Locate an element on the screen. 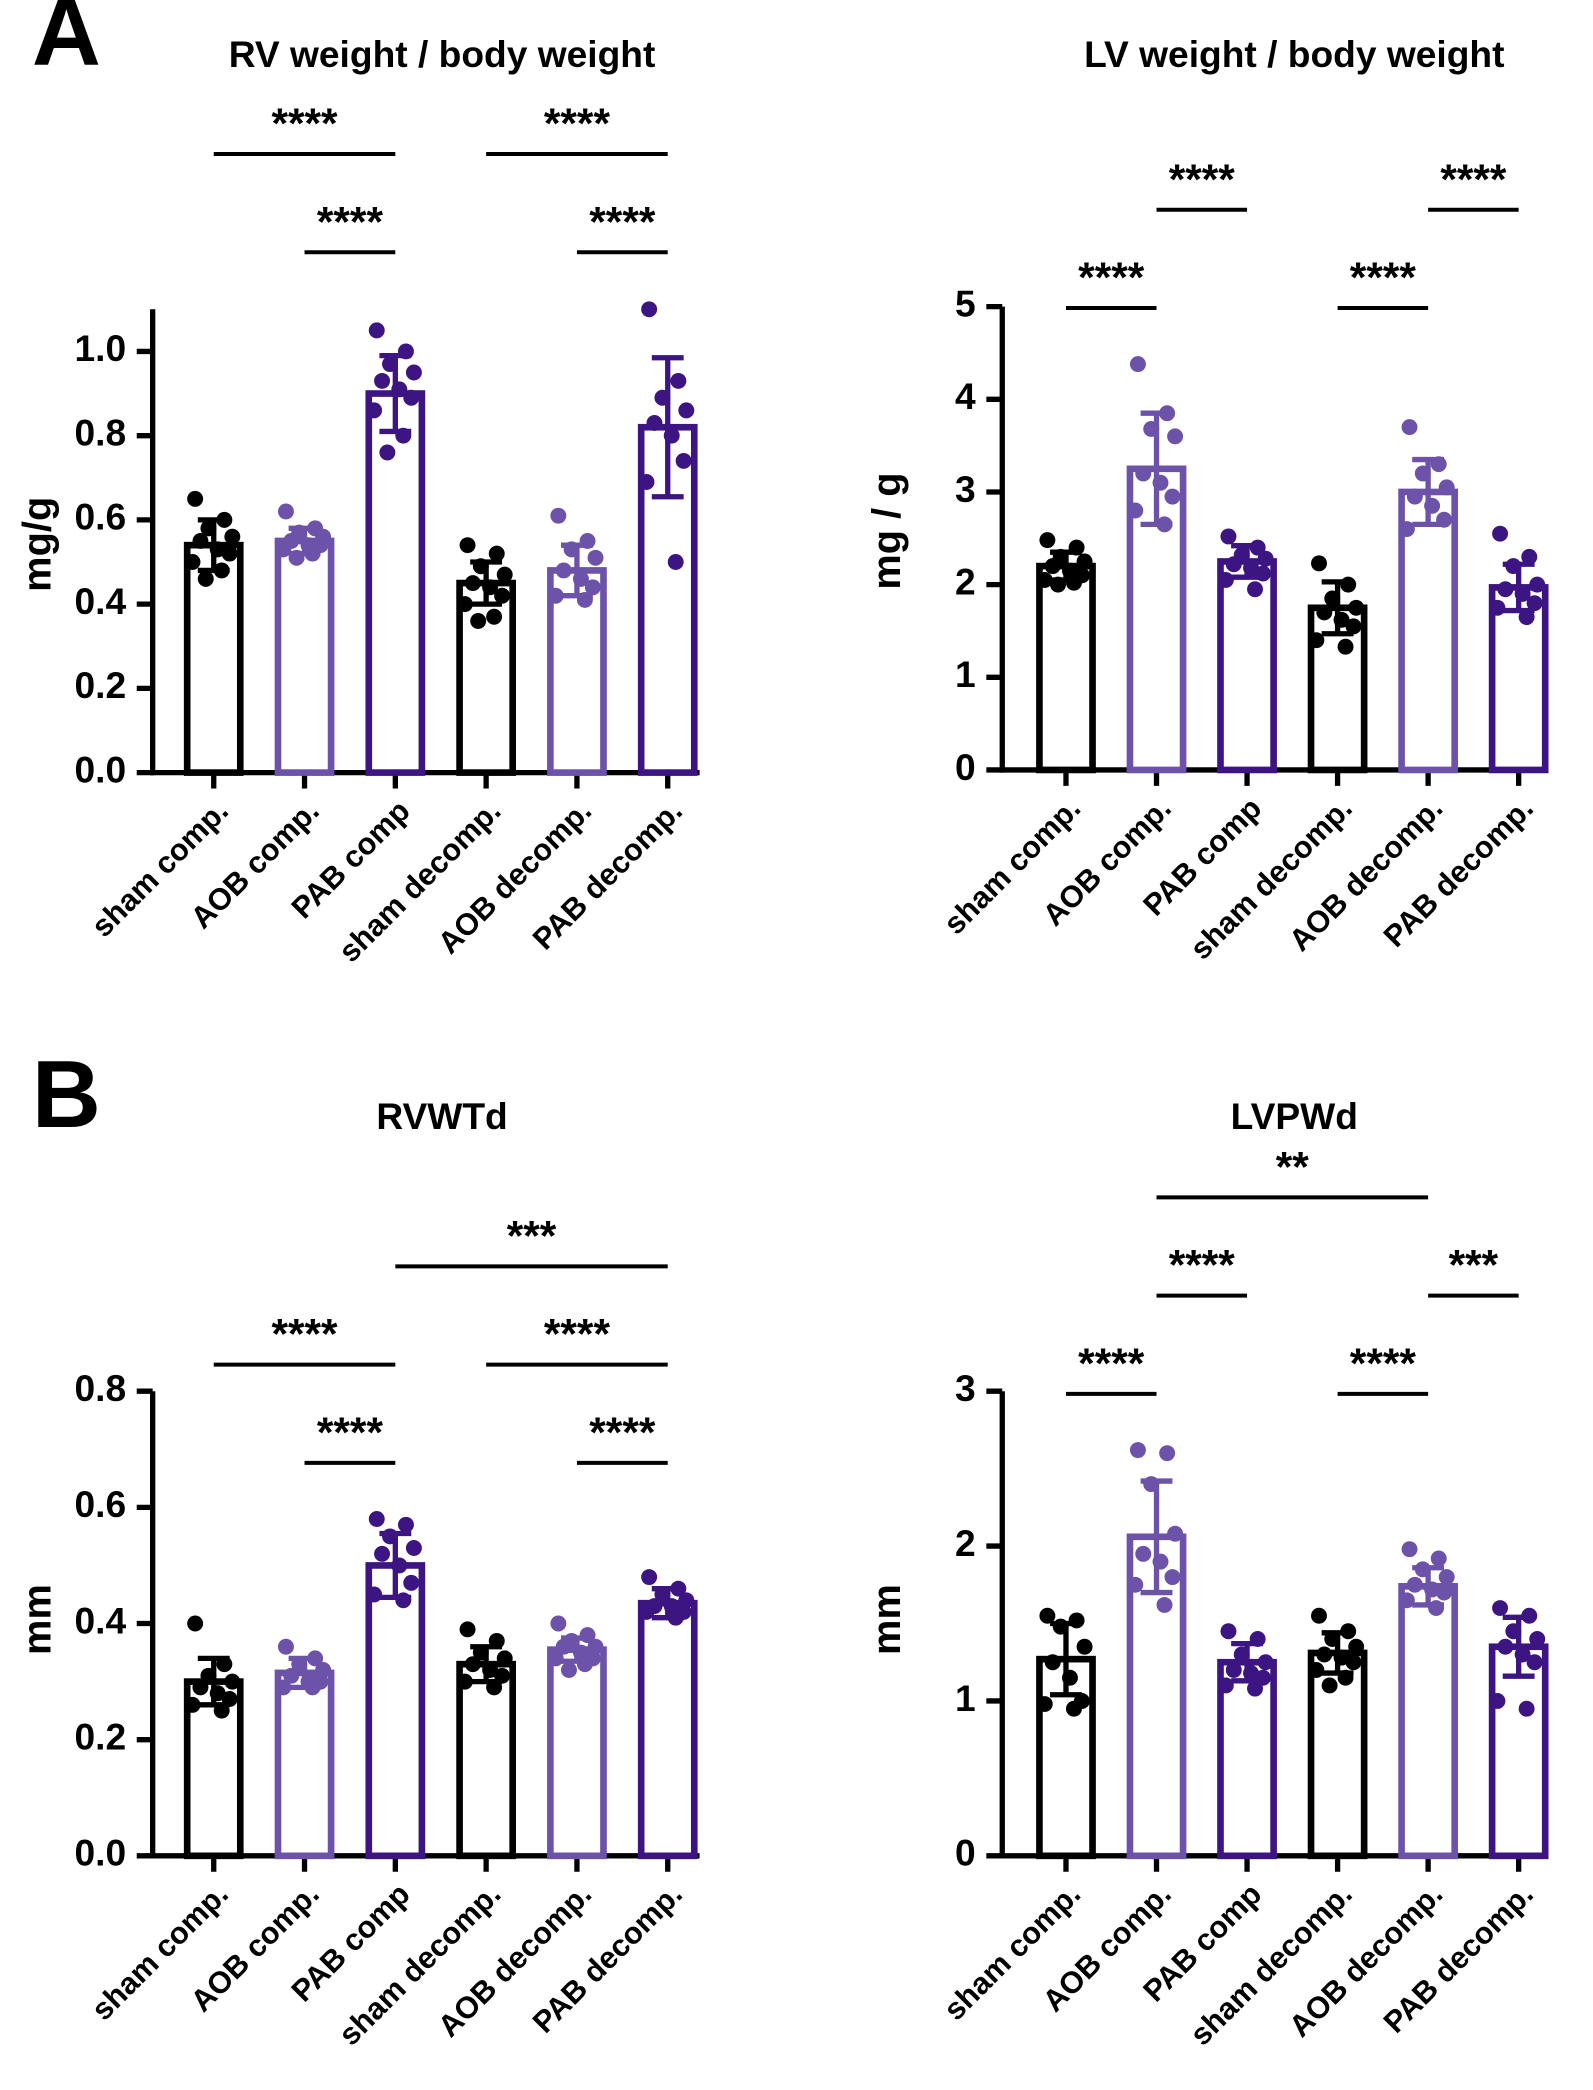  y-tick-label: 2 is located at coordinates (965, 1543).